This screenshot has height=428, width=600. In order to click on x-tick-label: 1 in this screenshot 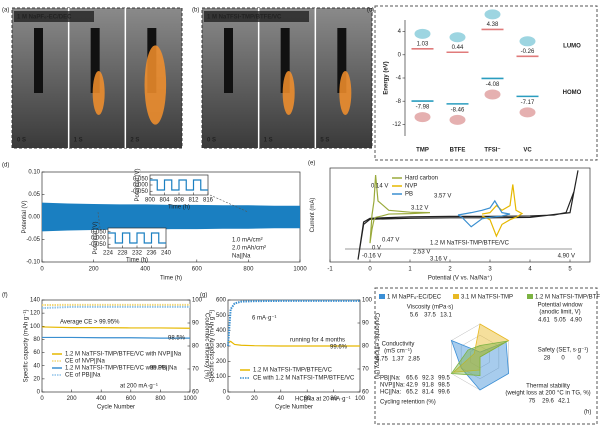, I will do `click(410, 270)`.